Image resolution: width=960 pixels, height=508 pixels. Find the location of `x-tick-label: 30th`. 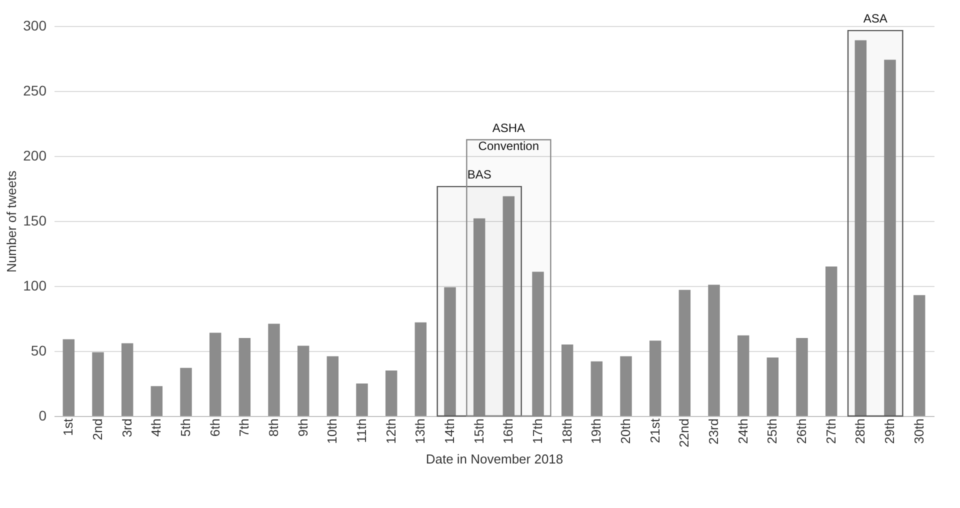

x-tick-label: 30th is located at coordinates (918, 431).